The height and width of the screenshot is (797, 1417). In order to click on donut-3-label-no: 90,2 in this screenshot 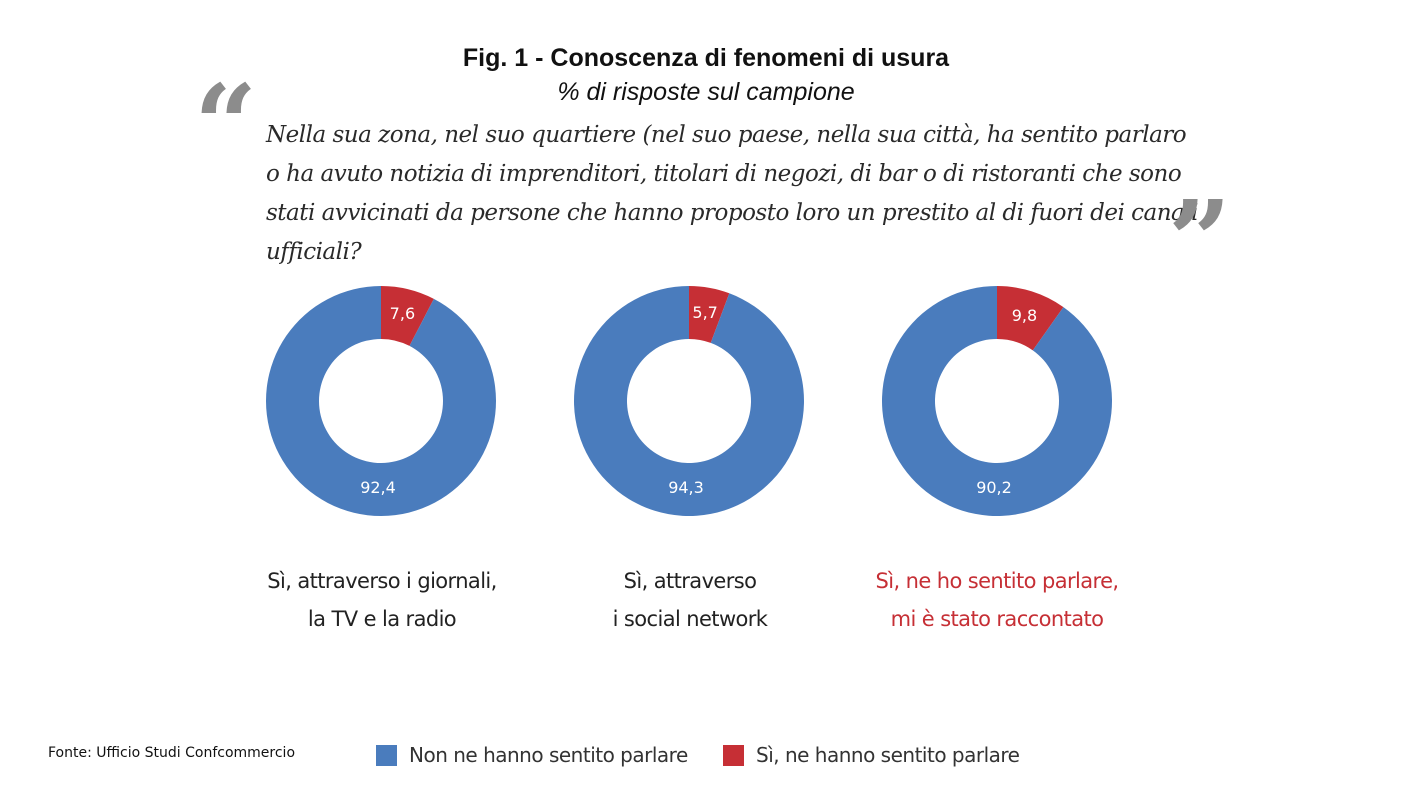, I will do `click(994, 487)`.